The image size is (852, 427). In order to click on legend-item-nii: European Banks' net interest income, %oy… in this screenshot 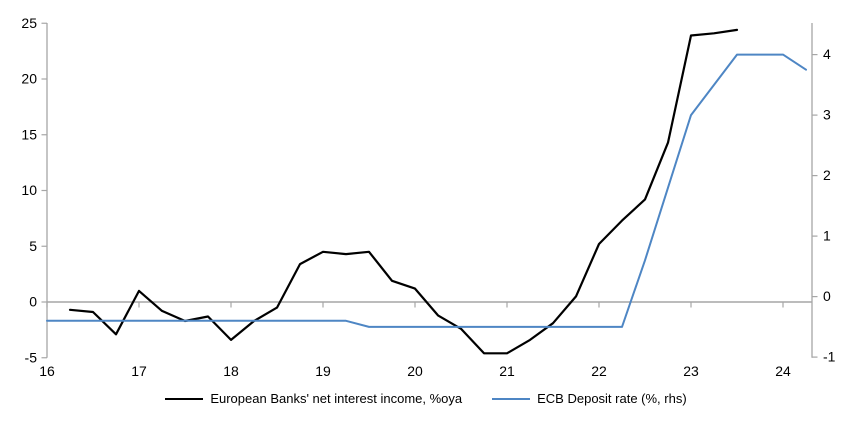, I will do `click(313, 398)`.